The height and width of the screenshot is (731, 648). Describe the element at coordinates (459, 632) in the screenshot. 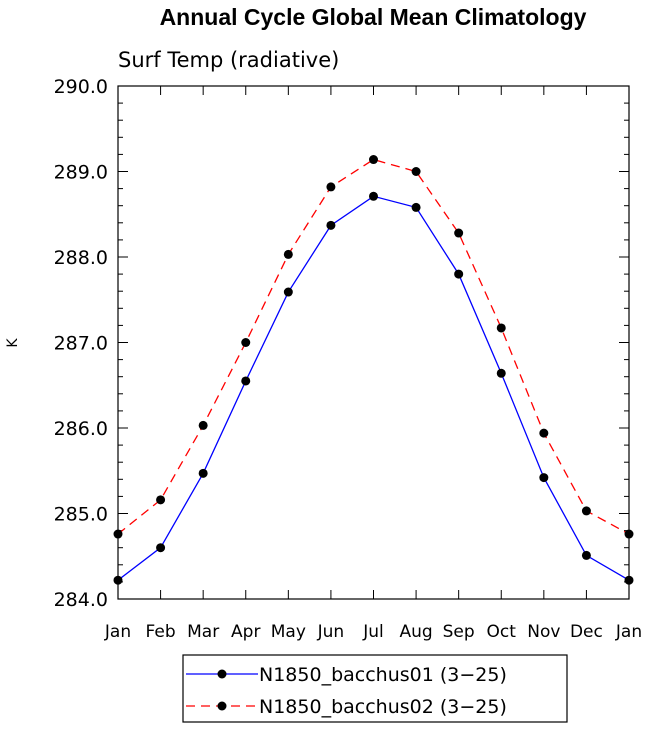

I see `x-tick-label: Sep` at that location.